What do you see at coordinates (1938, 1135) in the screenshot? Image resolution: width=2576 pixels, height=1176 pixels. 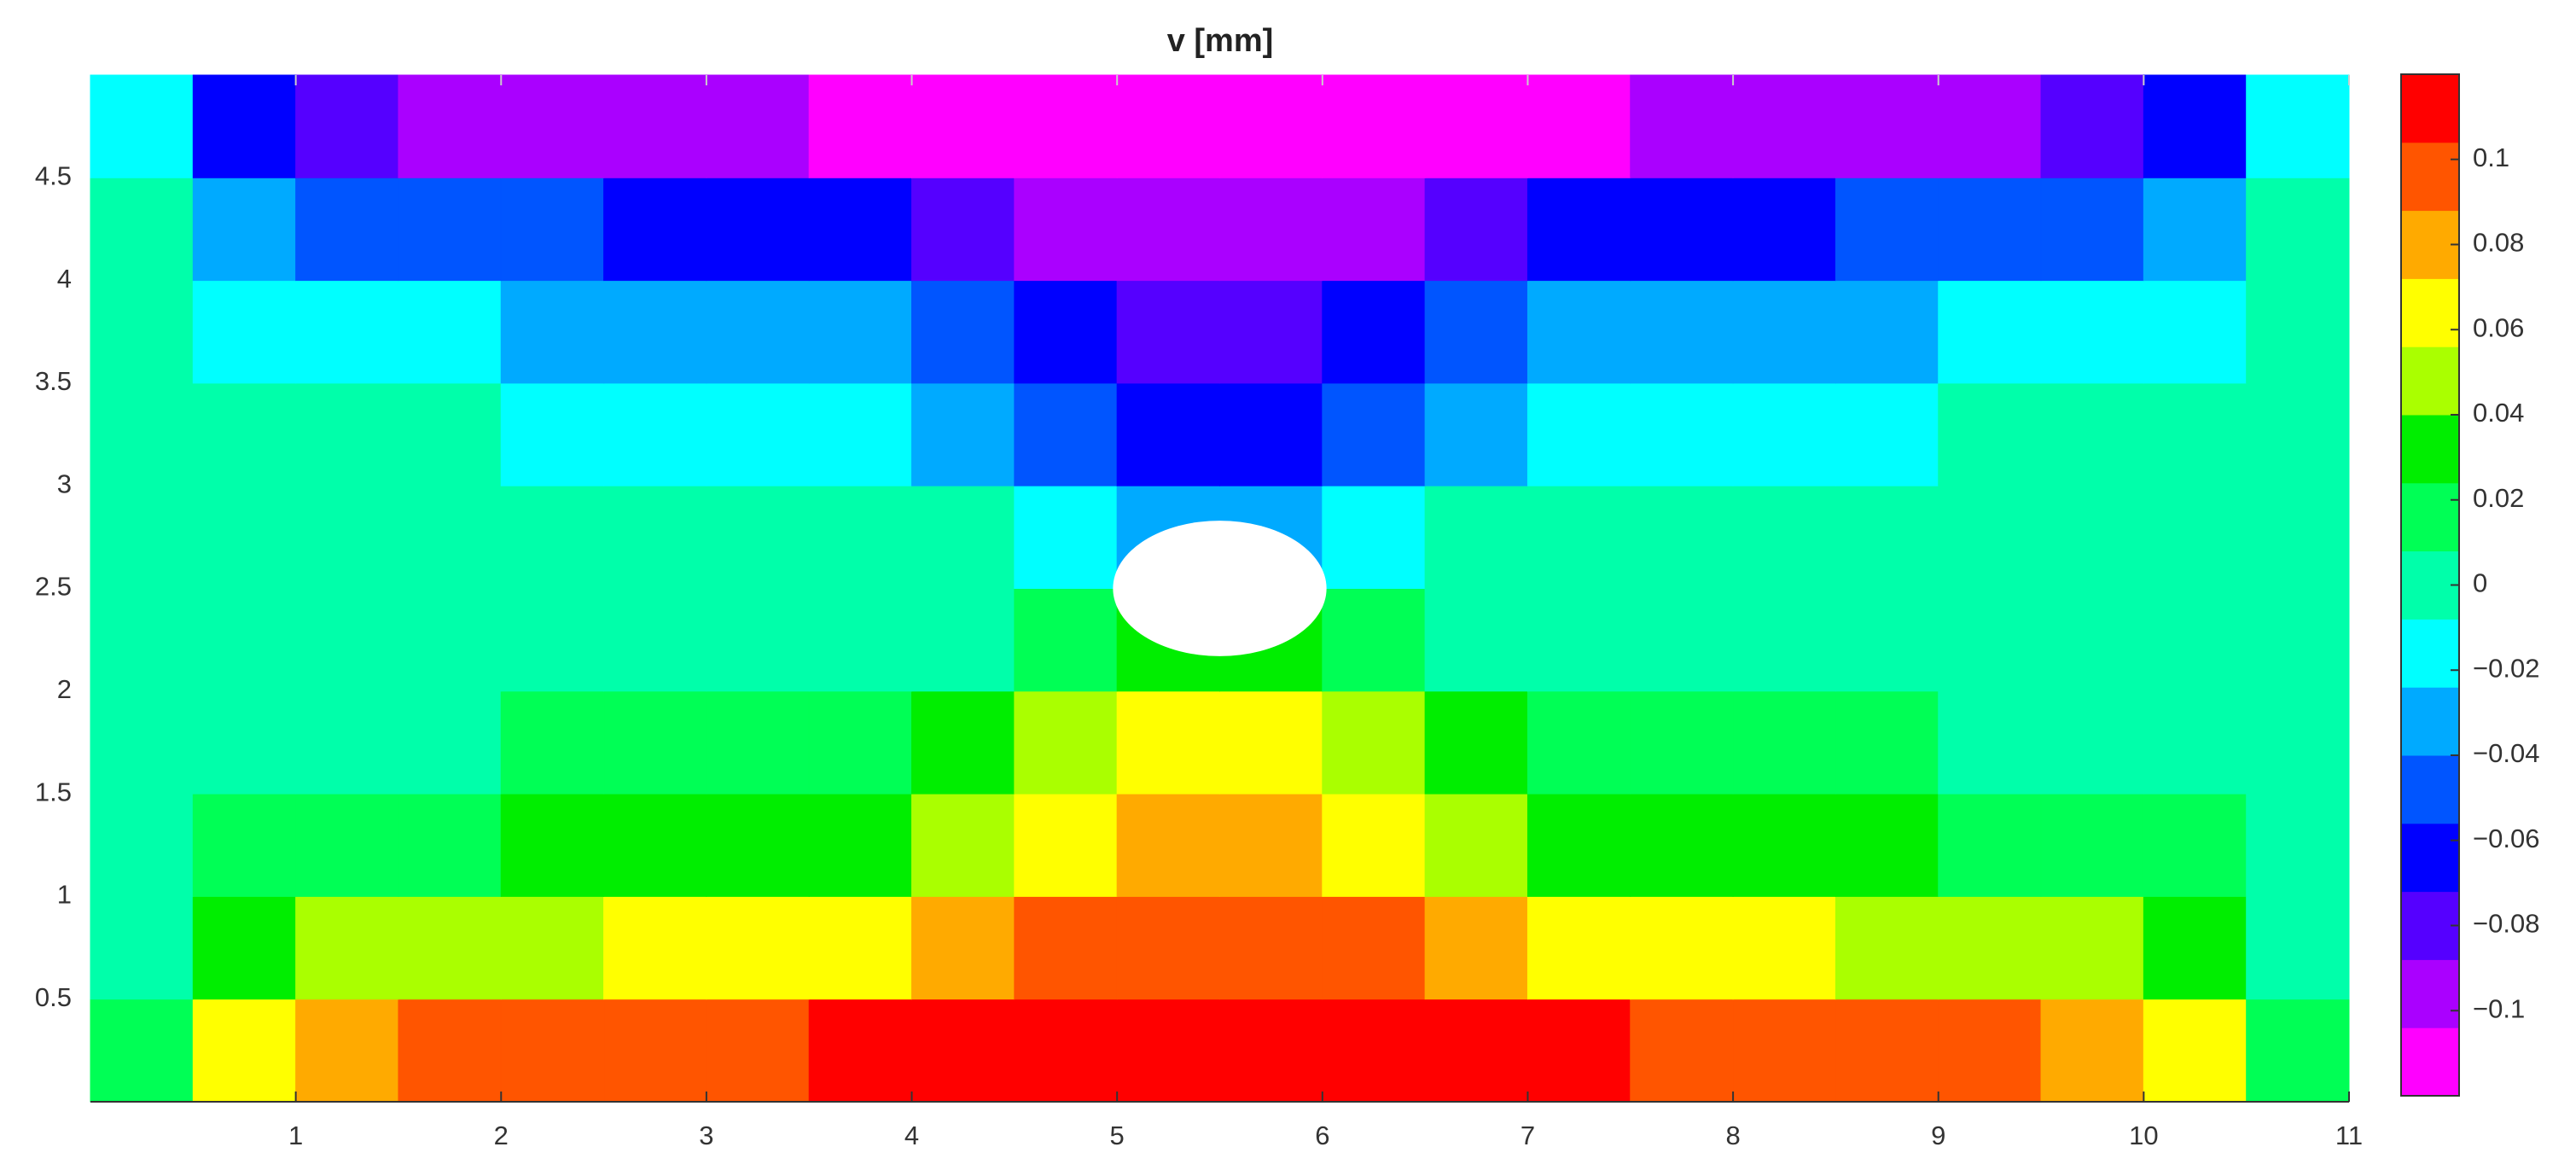 I see `x-tick-label: 9` at bounding box center [1938, 1135].